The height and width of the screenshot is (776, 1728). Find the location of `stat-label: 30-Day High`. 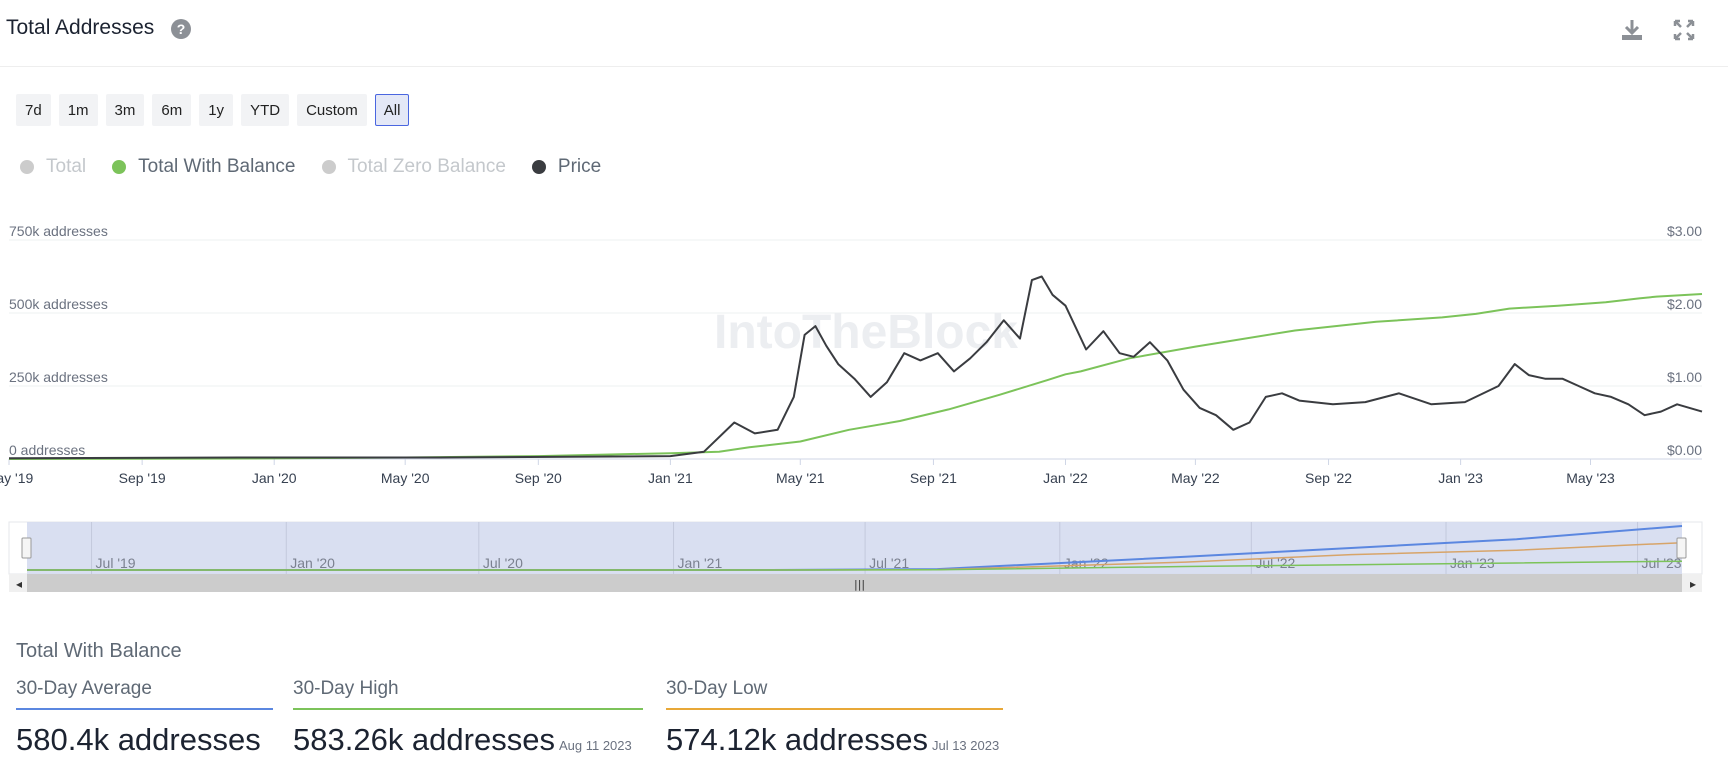

stat-label: 30-Day High is located at coordinates (346, 688).